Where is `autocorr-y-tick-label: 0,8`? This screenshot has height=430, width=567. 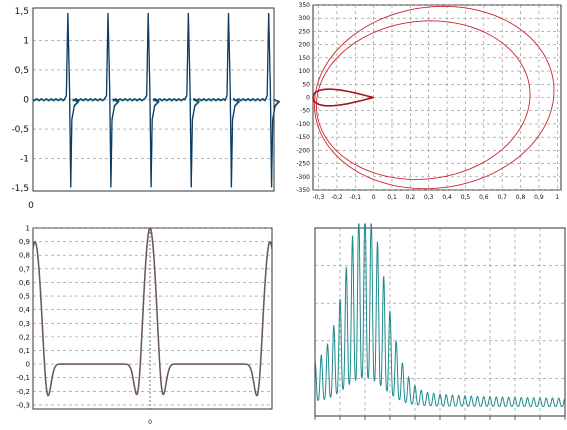
autocorr-y-tick-label: 0,8 is located at coordinates (24, 256).